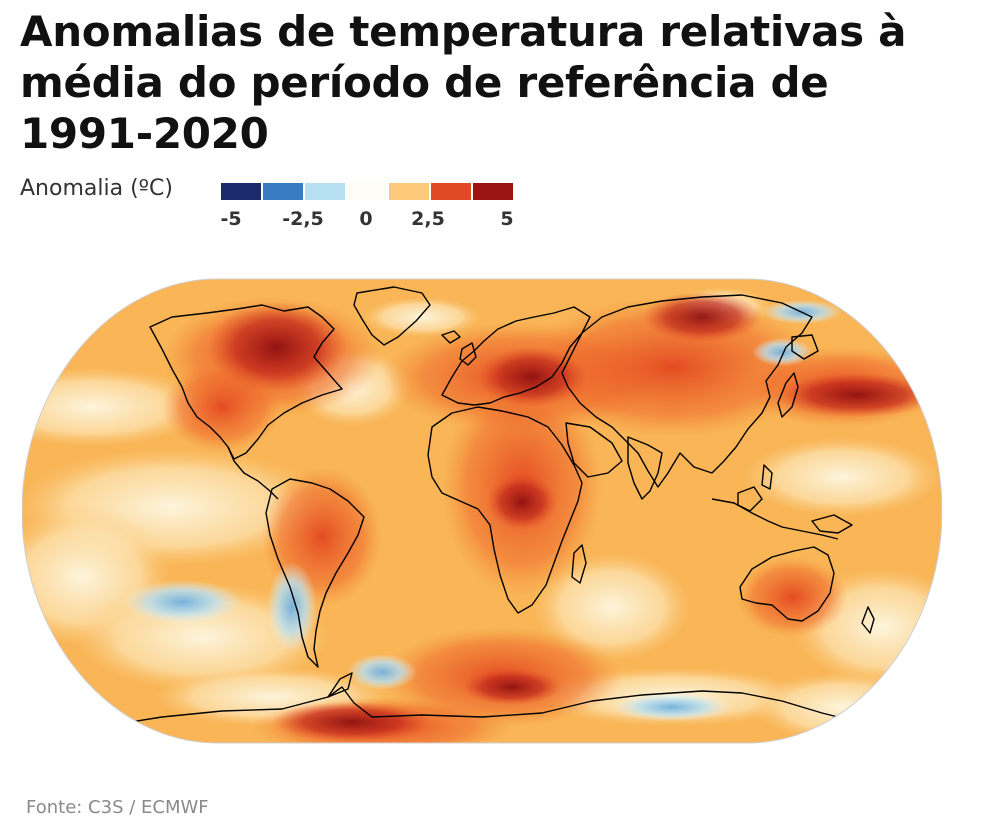 The width and height of the screenshot is (984, 839). Describe the element at coordinates (594, 450) in the screenshot. I see `coast-arabia` at that location.